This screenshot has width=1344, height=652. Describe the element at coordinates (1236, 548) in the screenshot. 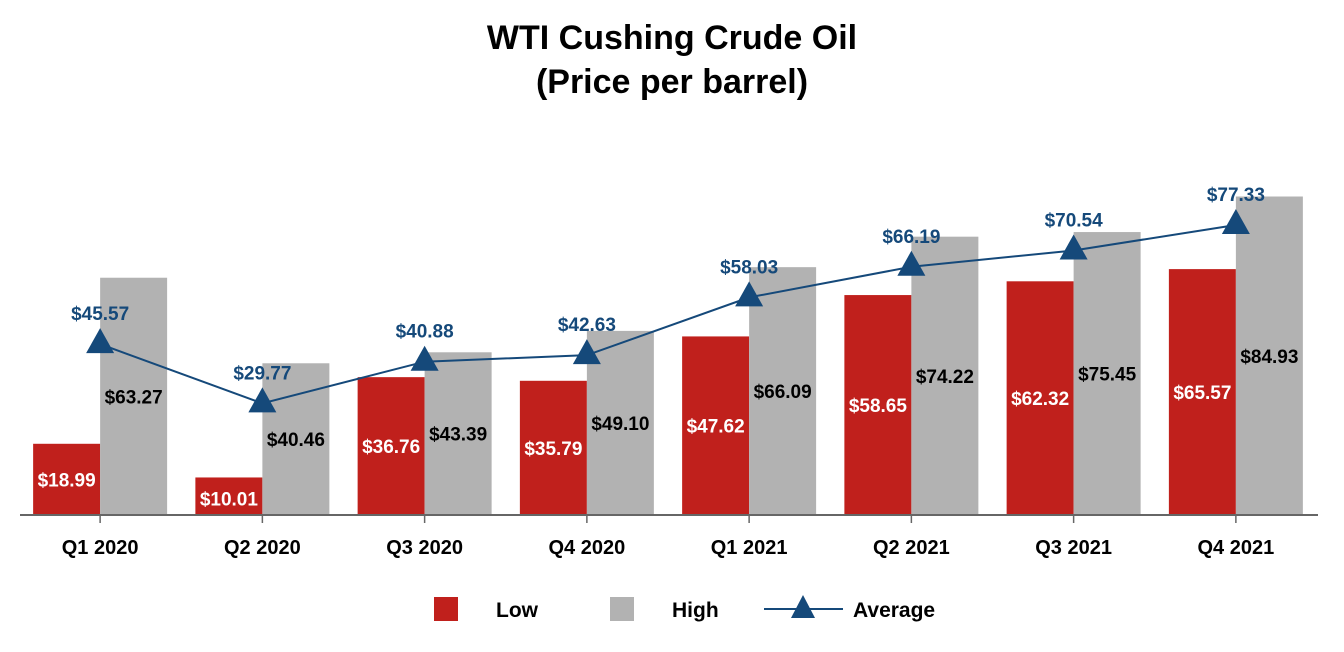

I see `x-tick-label: Q4 2021` at that location.